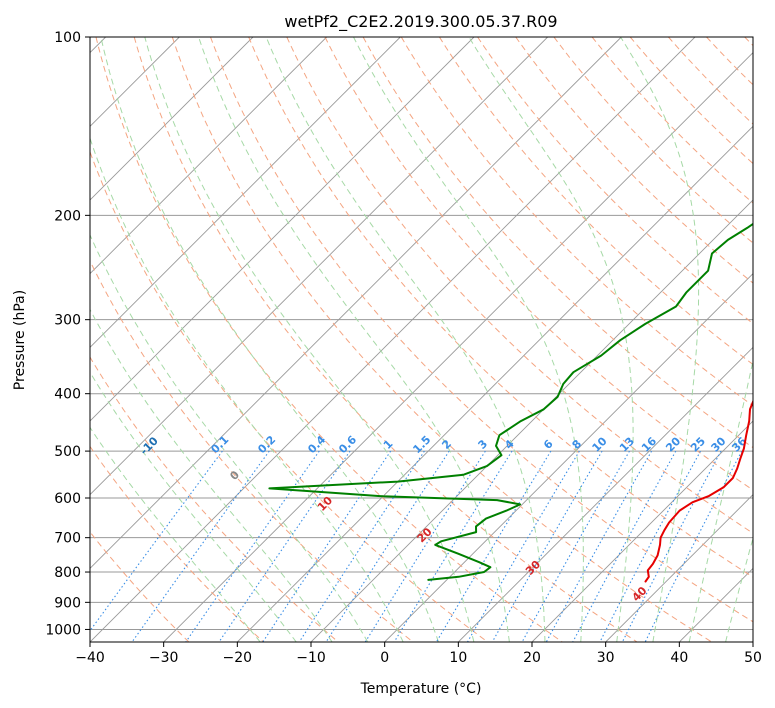  I want to click on temperature-line, so click(698, 491).